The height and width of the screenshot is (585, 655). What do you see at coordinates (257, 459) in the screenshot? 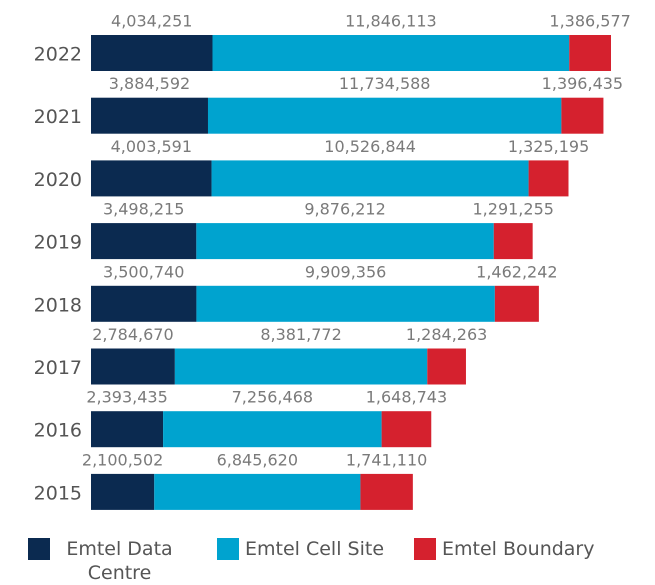
I see `data-label: 6,845,620` at bounding box center [257, 459].